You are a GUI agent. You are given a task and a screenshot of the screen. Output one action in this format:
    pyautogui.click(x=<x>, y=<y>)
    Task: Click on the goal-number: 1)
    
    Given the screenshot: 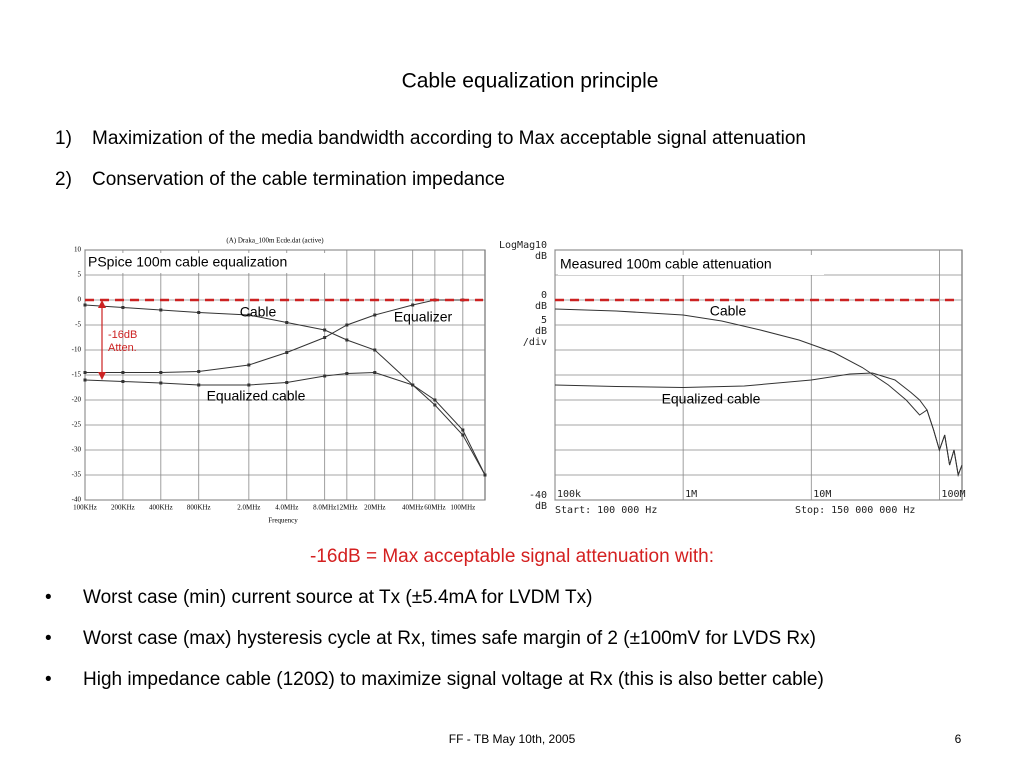 What is the action you would take?
    pyautogui.click(x=63, y=138)
    